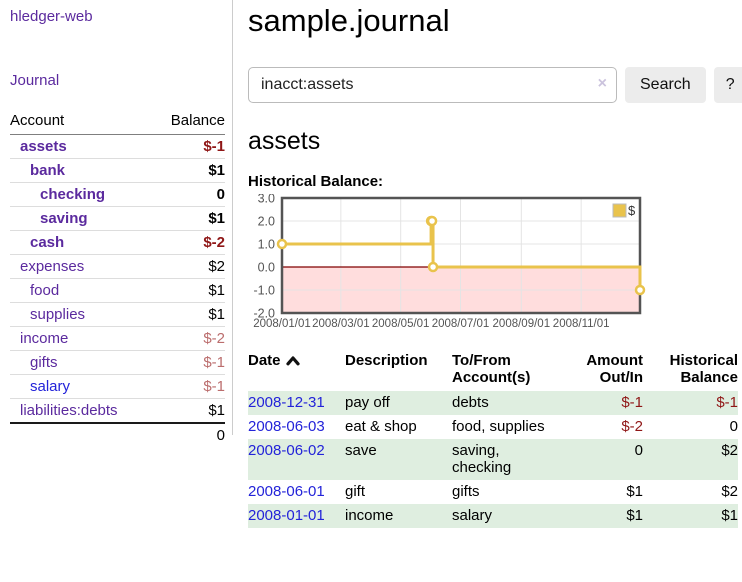  I want to click on account-link: food, so click(45, 290).